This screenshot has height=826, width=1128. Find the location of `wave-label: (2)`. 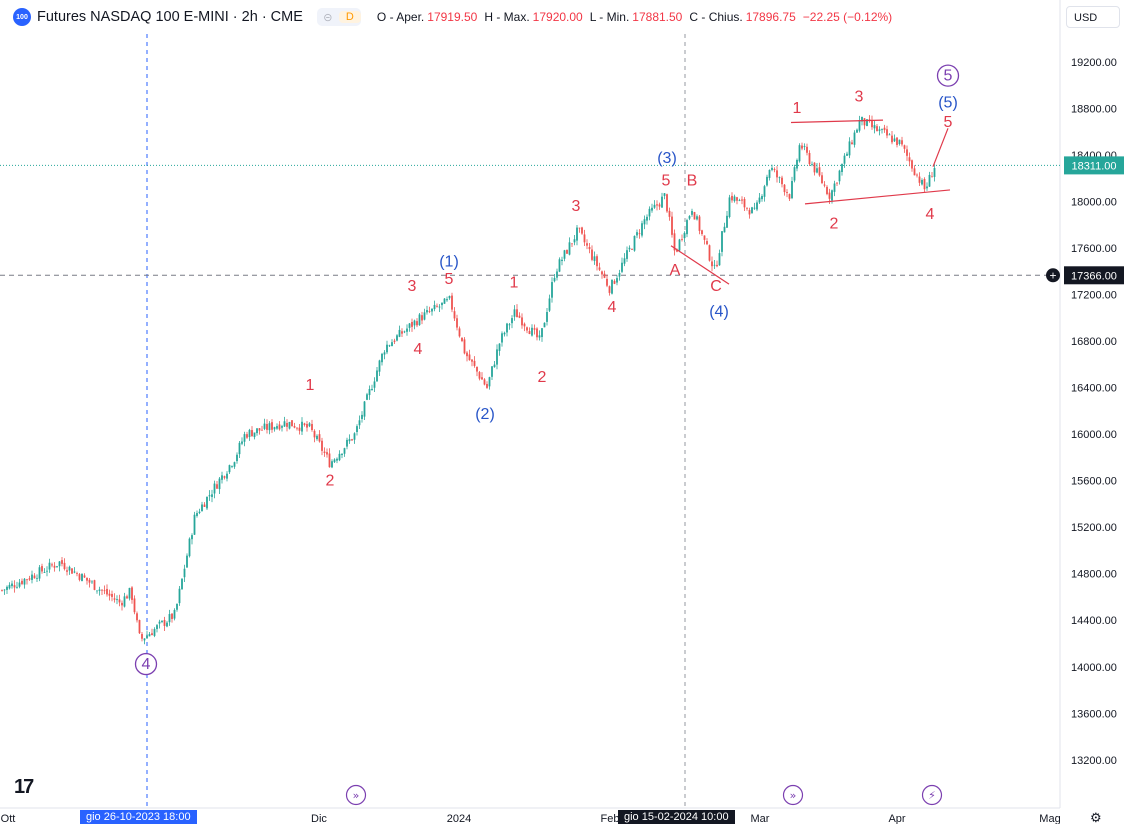

wave-label: (2) is located at coordinates (485, 414).